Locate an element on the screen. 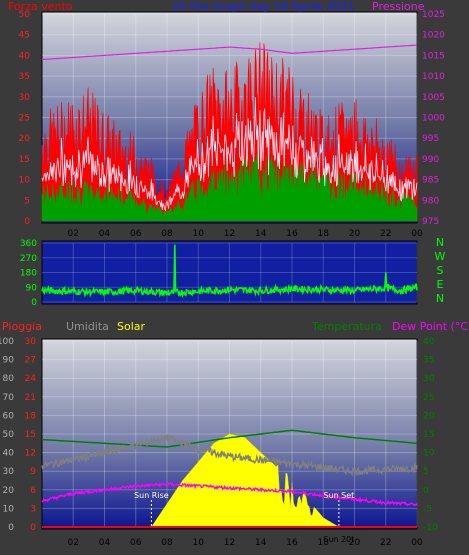 This screenshot has width=469, height=555. p3-ytick-temp: 30 is located at coordinates (429, 379).